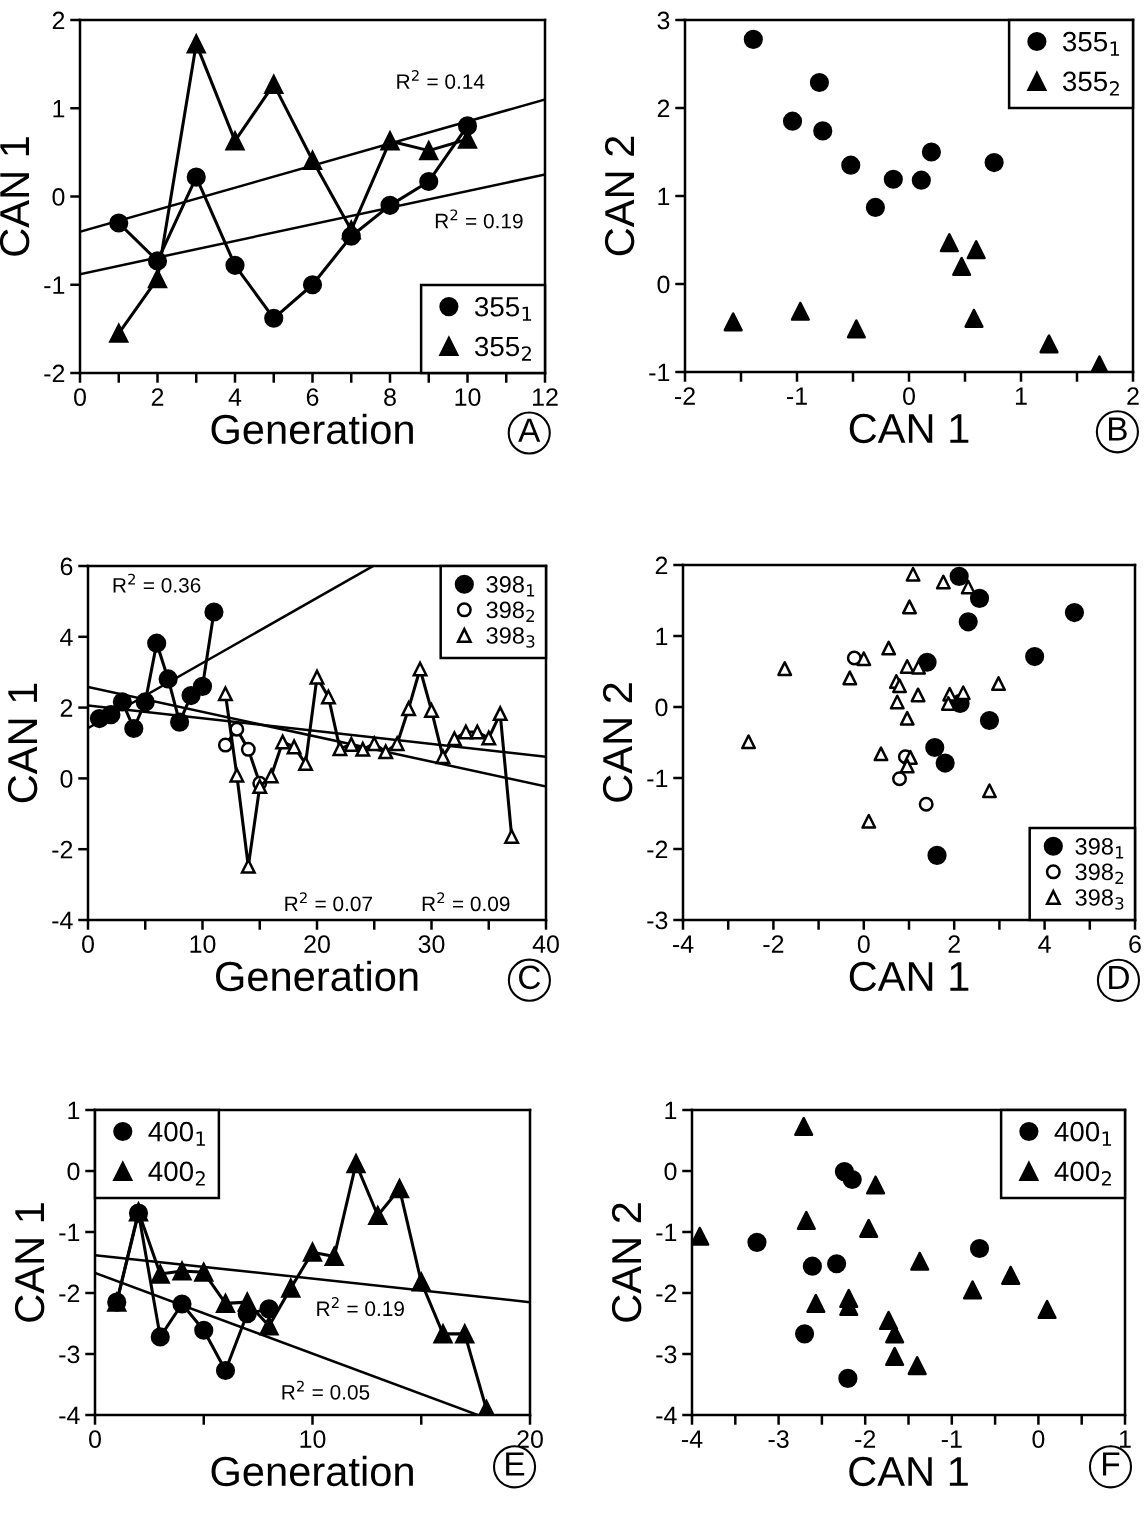  Describe the element at coordinates (530, 977) in the screenshot. I see `text: C` at that location.